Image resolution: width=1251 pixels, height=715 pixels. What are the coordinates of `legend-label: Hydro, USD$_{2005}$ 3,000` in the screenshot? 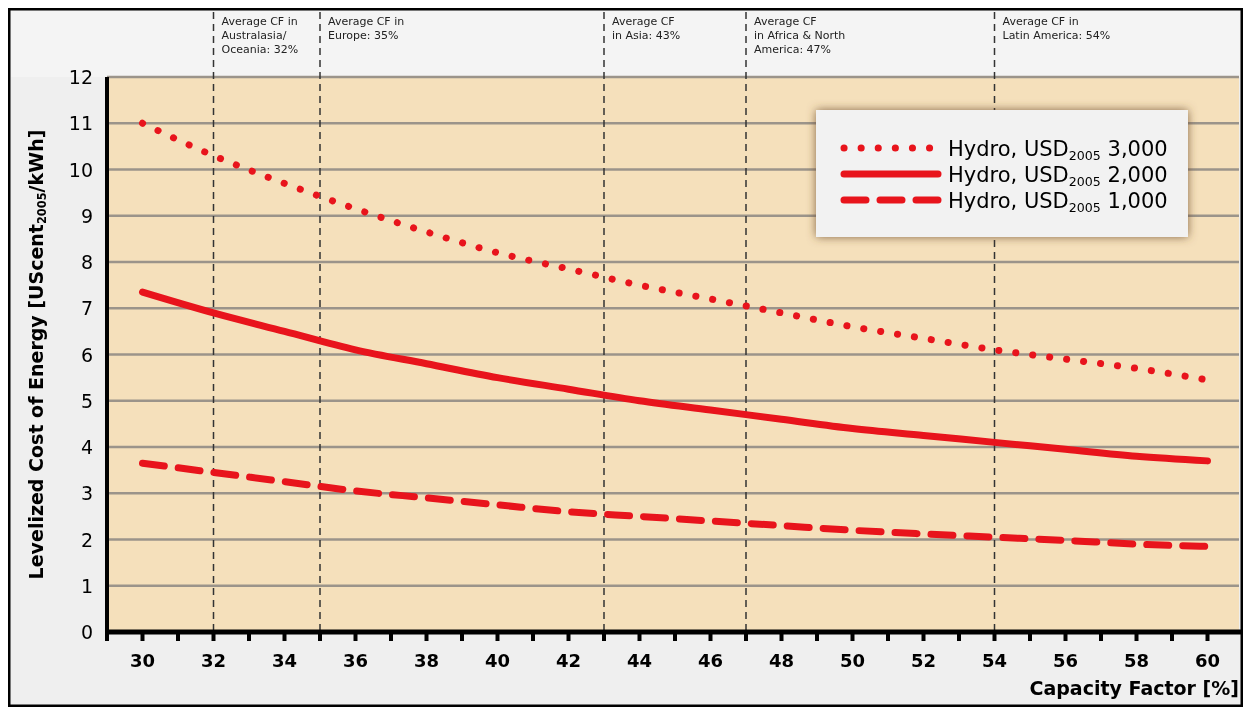 It's located at (1058, 150).